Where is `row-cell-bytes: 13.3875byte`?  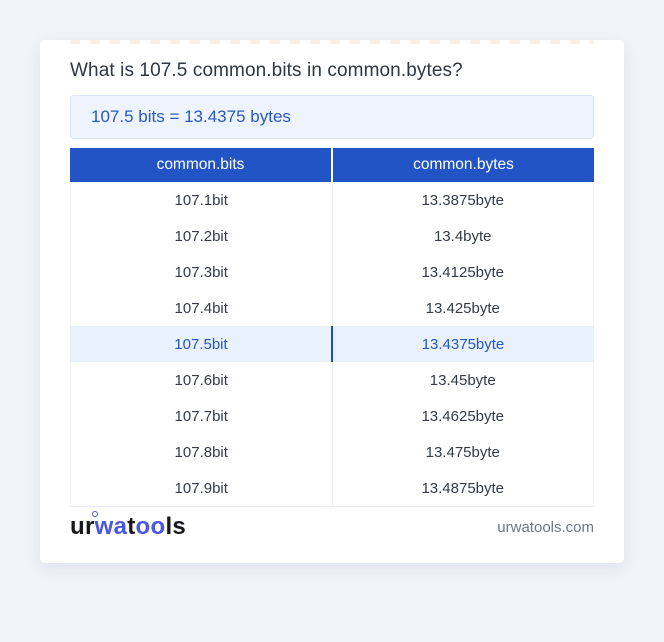
row-cell-bytes: 13.3875byte is located at coordinates (462, 200).